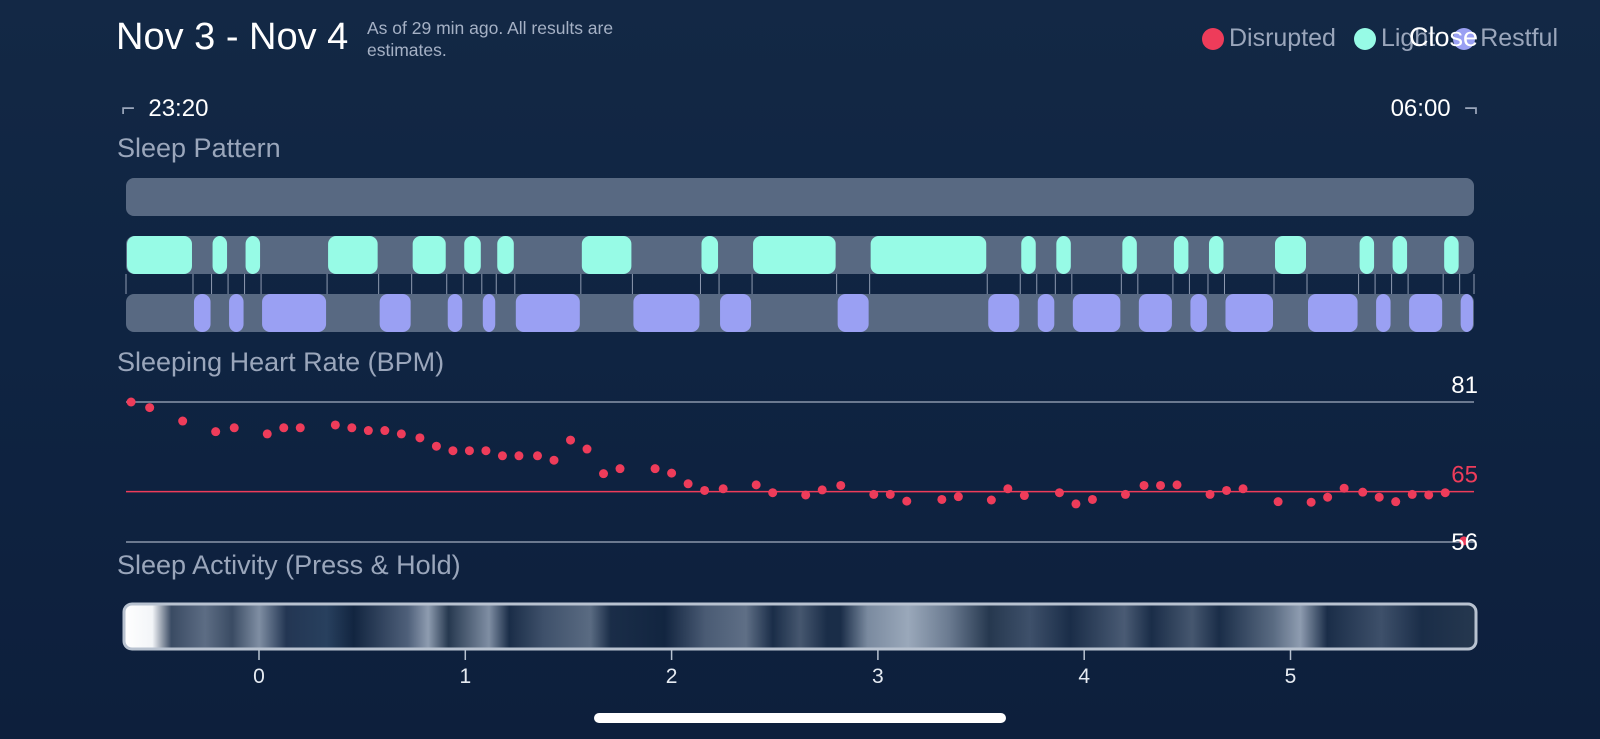  I want to click on start-time-label: 23:20, so click(178, 108).